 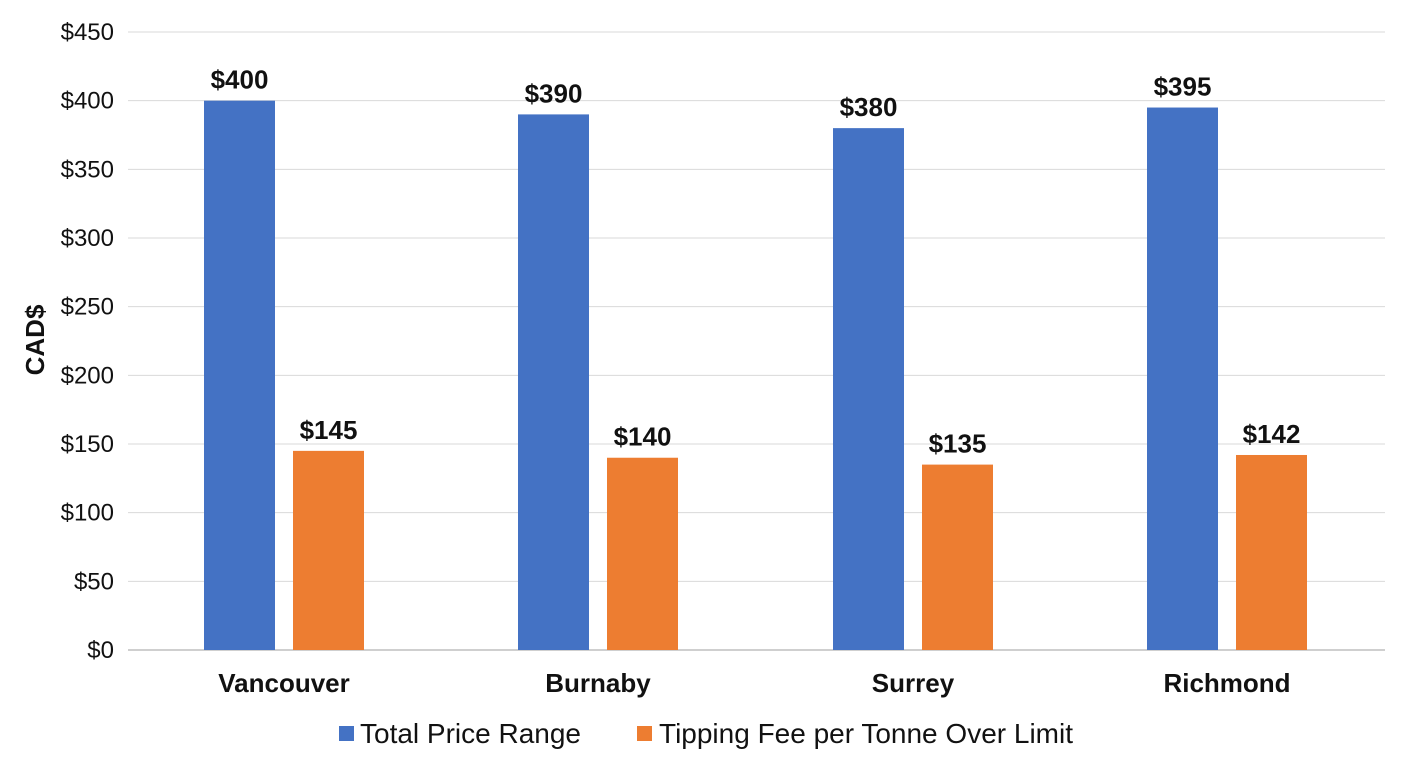 I want to click on data-label: $380, so click(x=869, y=107).